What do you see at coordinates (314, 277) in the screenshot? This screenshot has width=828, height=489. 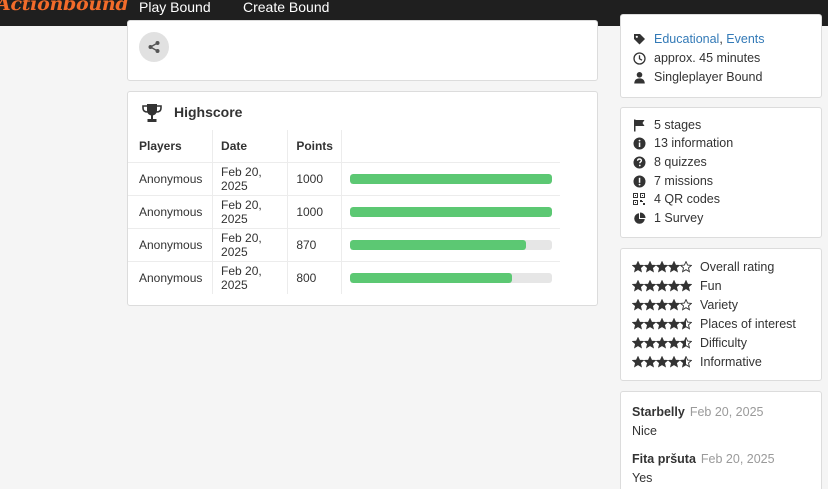 I see `score-points: 800` at bounding box center [314, 277].